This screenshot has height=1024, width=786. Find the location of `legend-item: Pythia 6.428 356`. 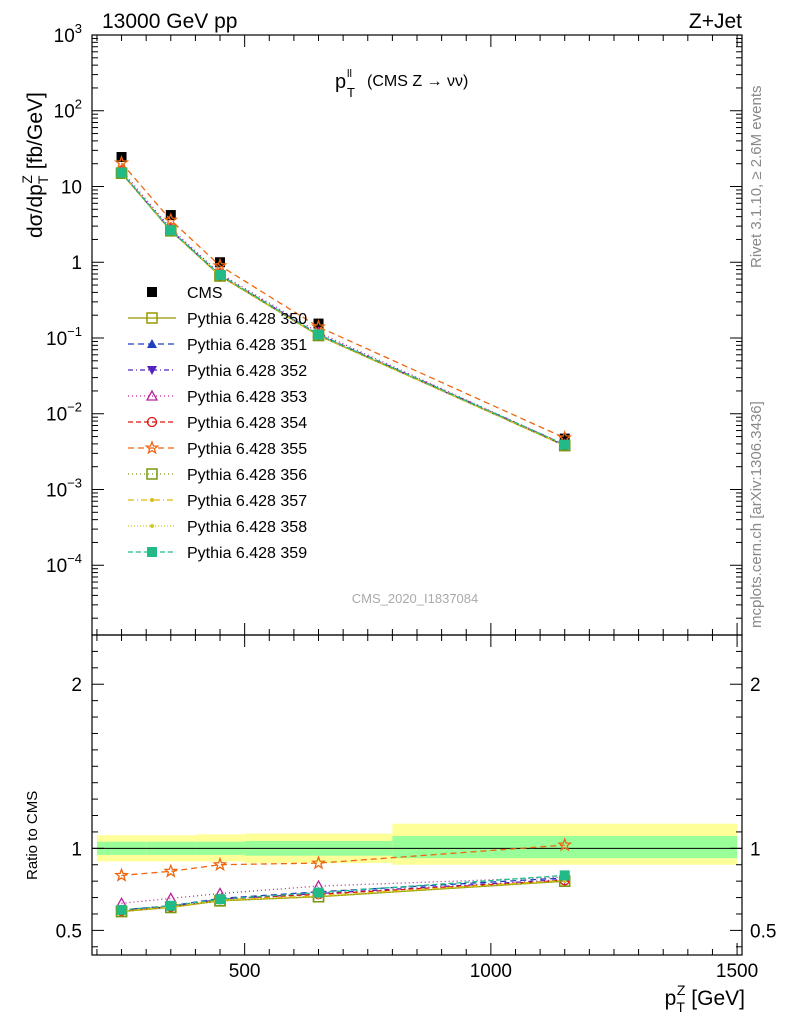

legend-item: Pythia 6.428 356 is located at coordinates (217, 475).